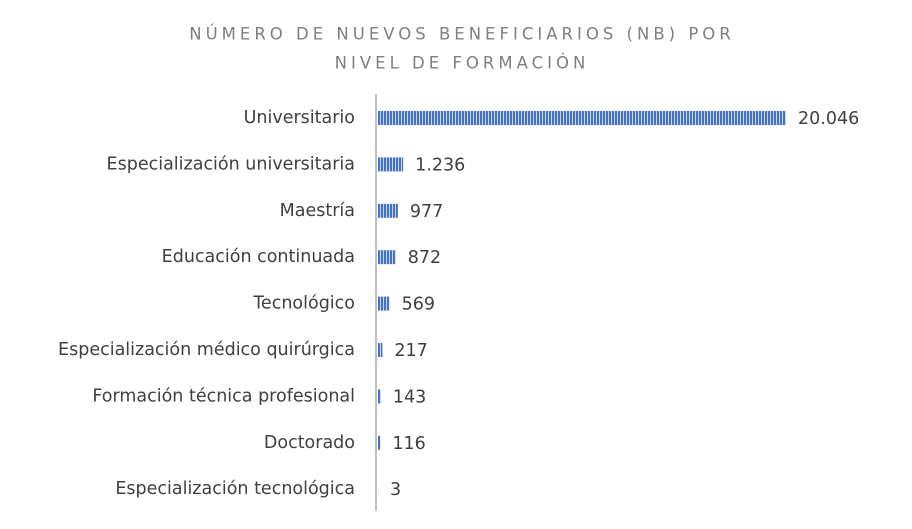  Describe the element at coordinates (424, 258) in the screenshot. I see `data-label: 872` at that location.